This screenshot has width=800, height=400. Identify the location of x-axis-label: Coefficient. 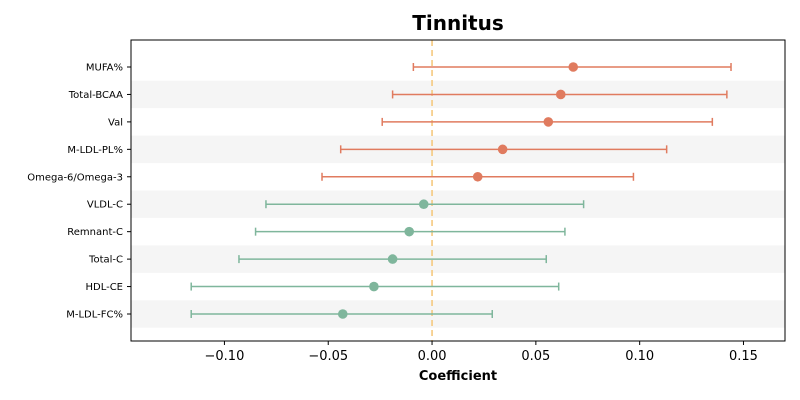
(458, 376).